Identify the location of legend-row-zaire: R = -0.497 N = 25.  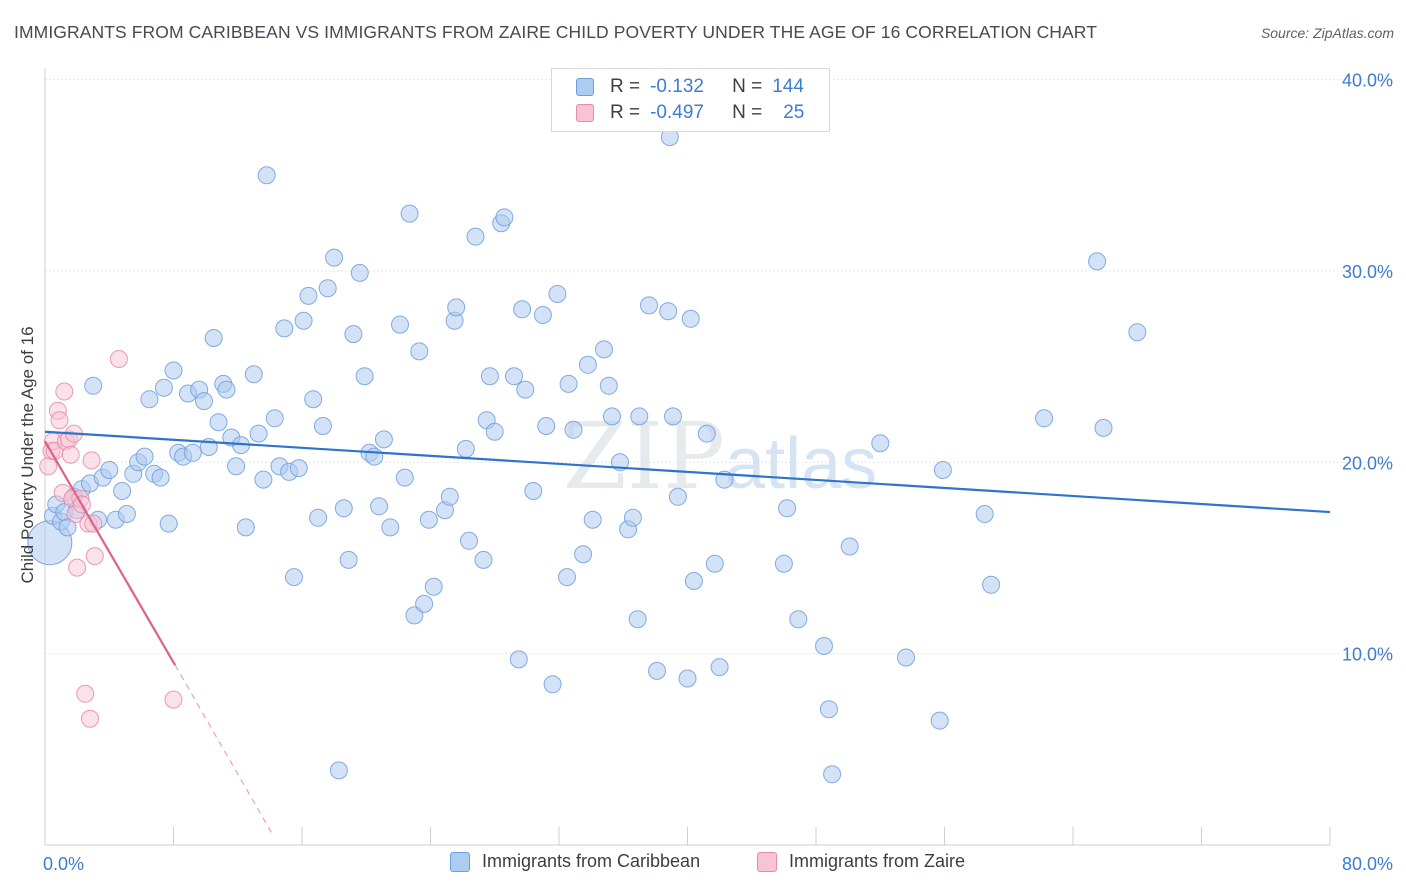
(690, 113).